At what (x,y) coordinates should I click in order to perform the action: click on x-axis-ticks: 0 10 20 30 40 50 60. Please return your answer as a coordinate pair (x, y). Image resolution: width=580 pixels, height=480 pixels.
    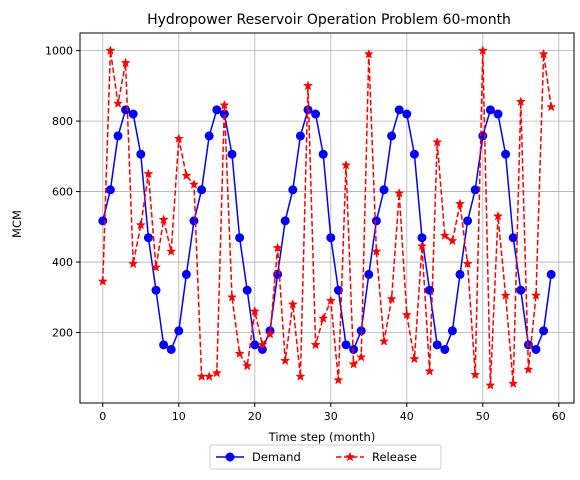
    Looking at the image, I should click on (332, 413).